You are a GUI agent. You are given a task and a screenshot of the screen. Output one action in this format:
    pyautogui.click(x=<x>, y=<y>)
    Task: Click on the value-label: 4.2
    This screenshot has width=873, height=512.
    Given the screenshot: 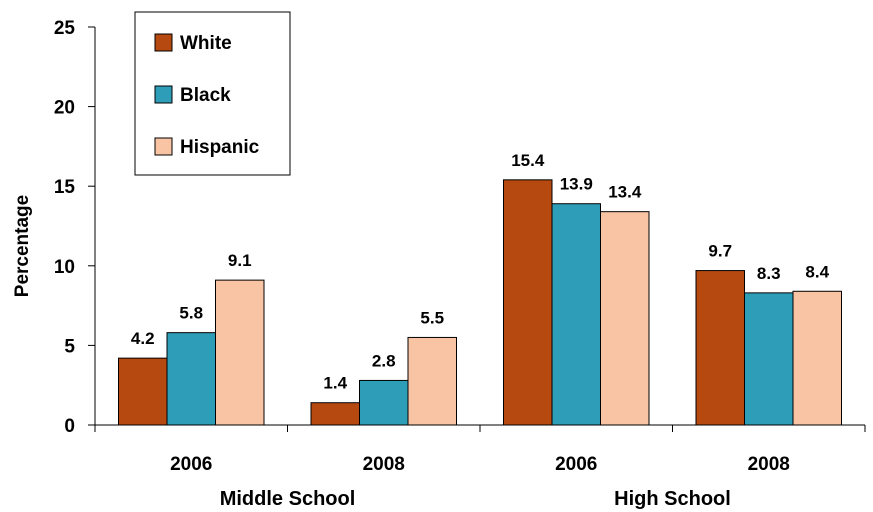 What is the action you would take?
    pyautogui.click(x=143, y=338)
    